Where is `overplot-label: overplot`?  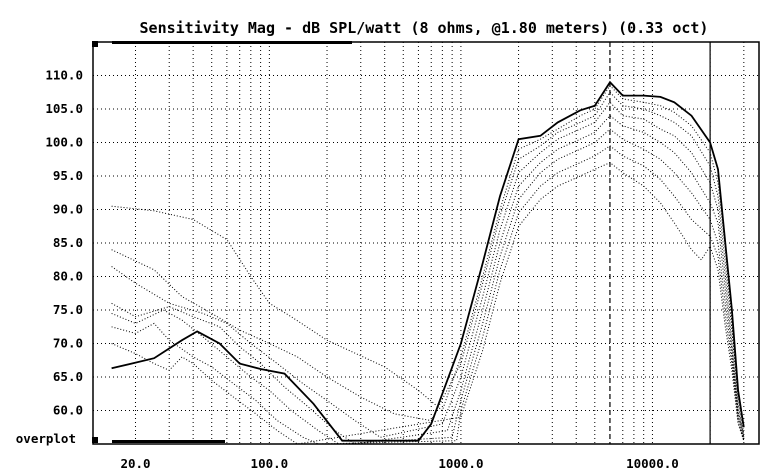 overplot-label: overplot is located at coordinates (46, 438).